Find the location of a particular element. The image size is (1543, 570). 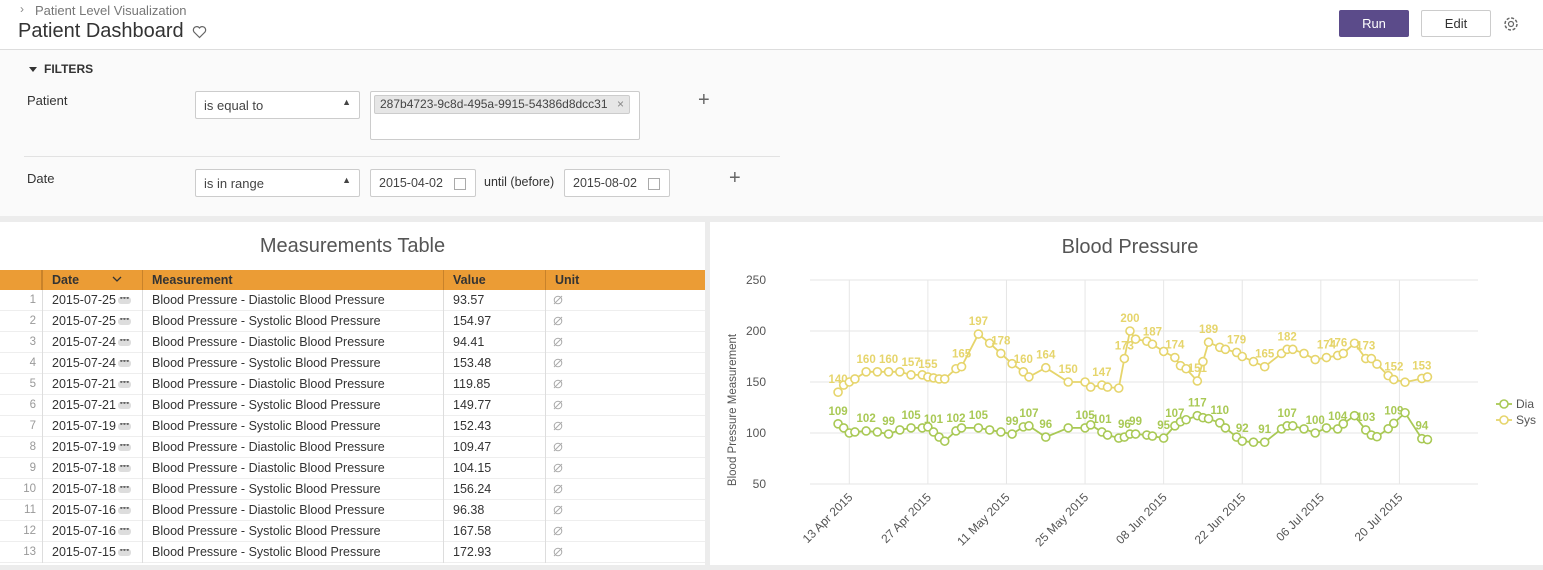

operator-select: is equal to ▲ is located at coordinates (277, 105).